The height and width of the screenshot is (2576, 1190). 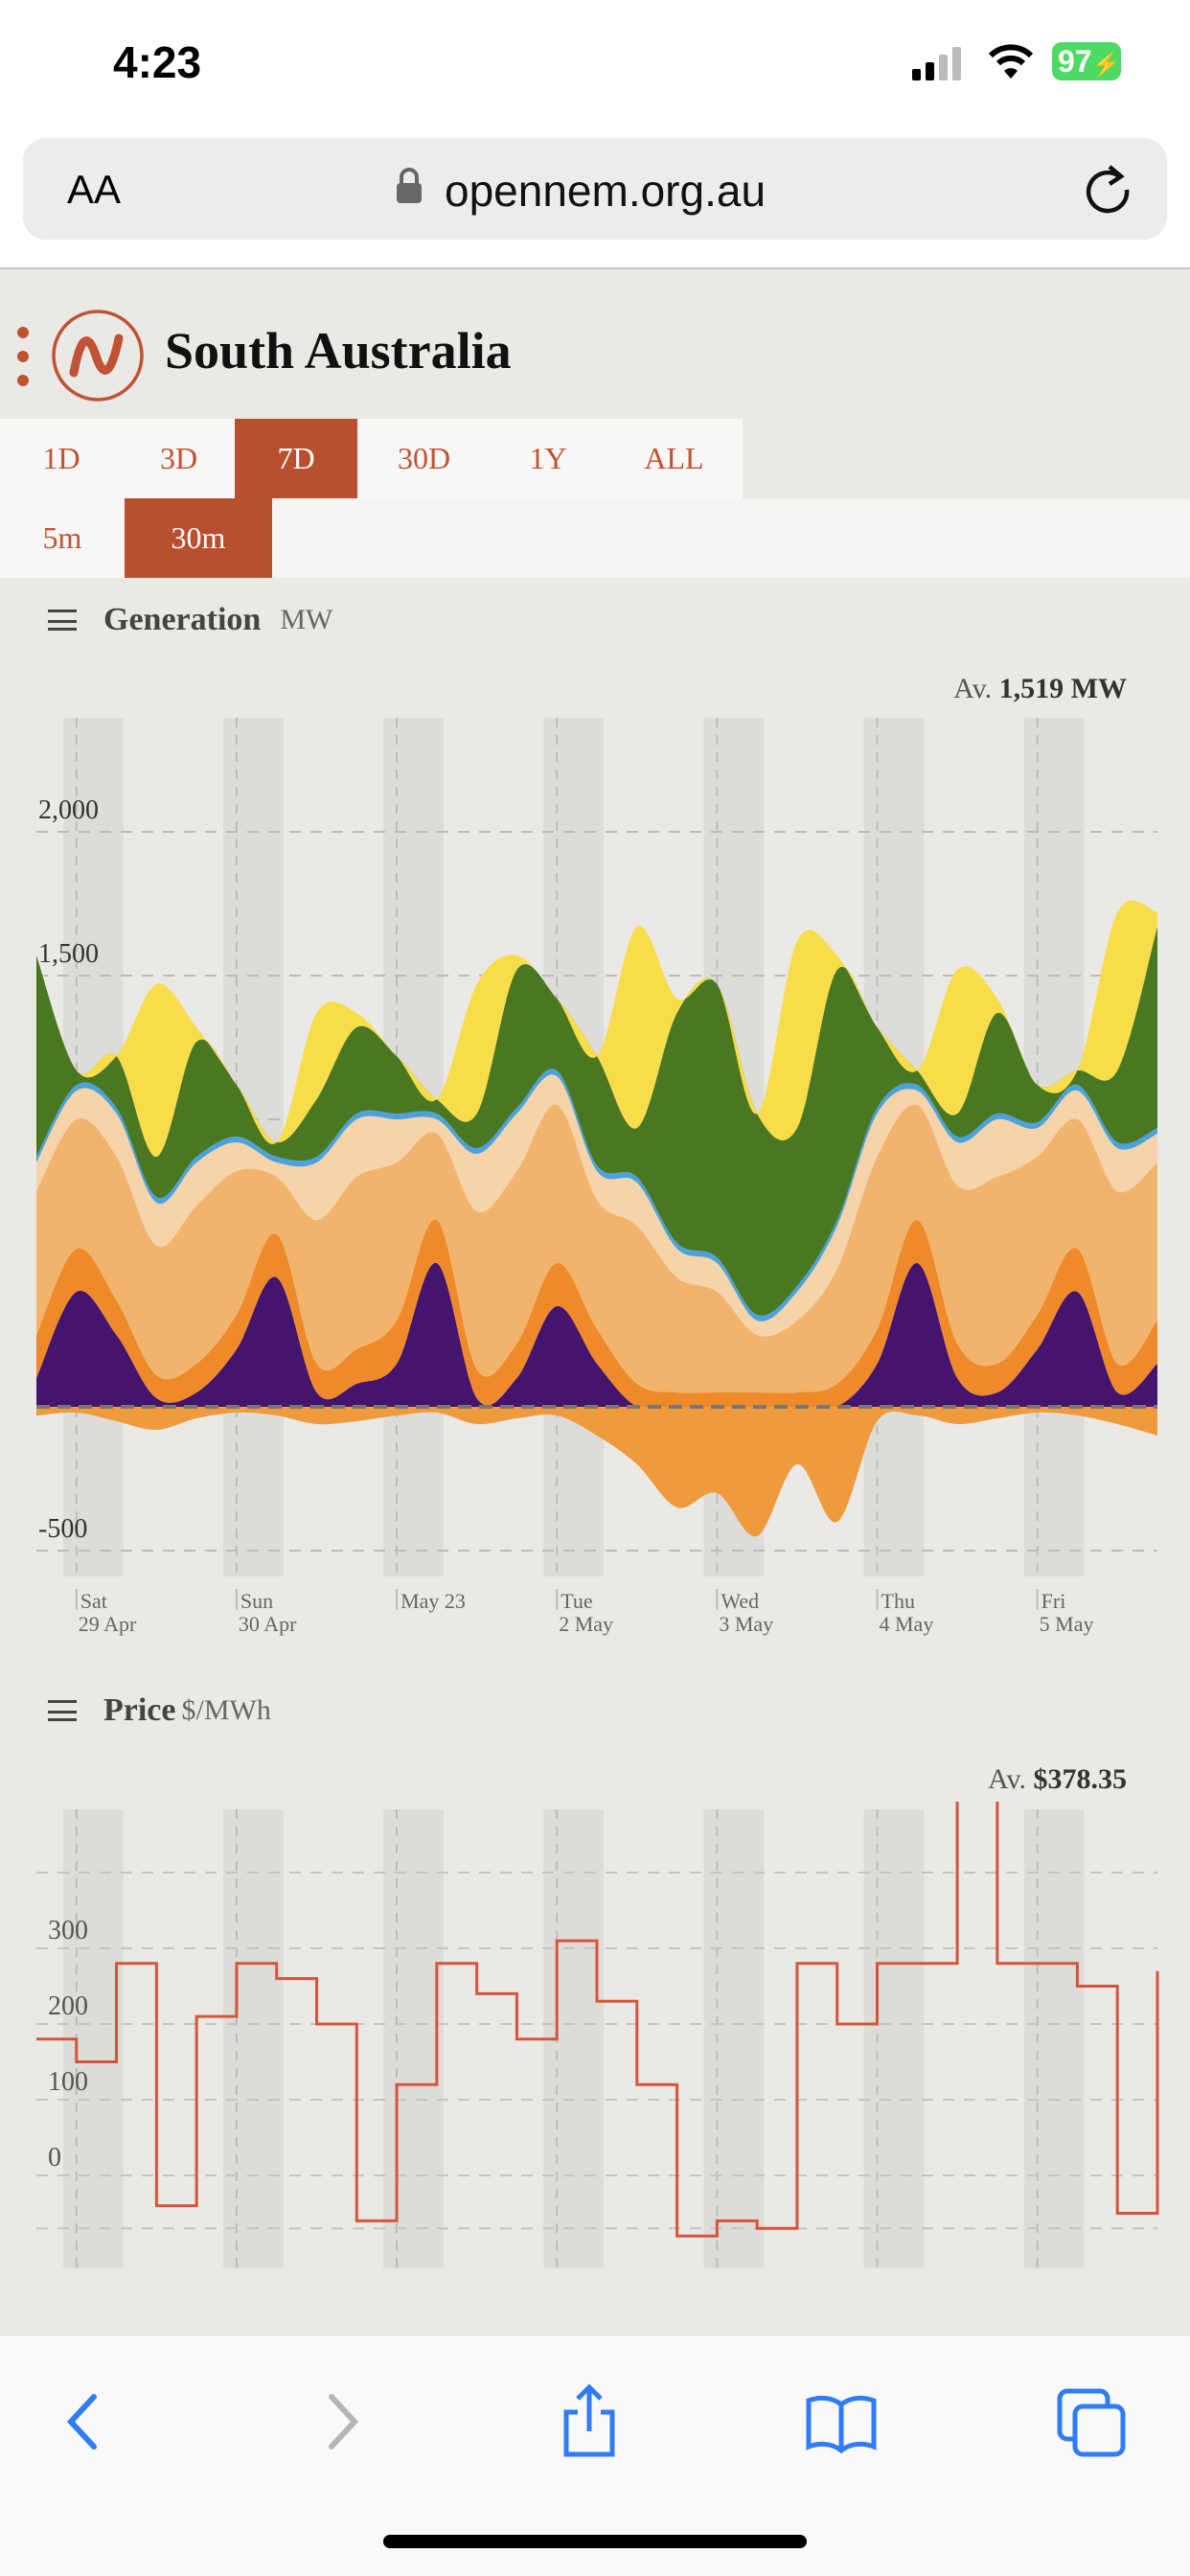 I want to click on generation-menu-icon, so click(x=62, y=620).